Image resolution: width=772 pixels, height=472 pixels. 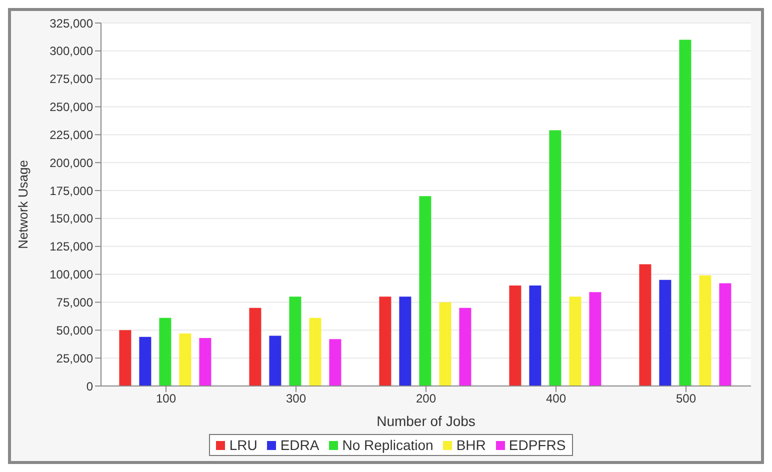 What do you see at coordinates (72, 219) in the screenshot?
I see `y-tick-label: 150,000` at bounding box center [72, 219].